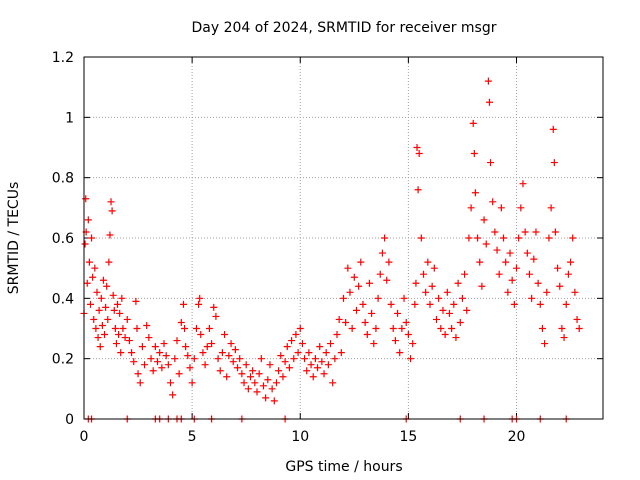  Describe the element at coordinates (63, 58) in the screenshot. I see `y-tick-label: 1.2` at that location.